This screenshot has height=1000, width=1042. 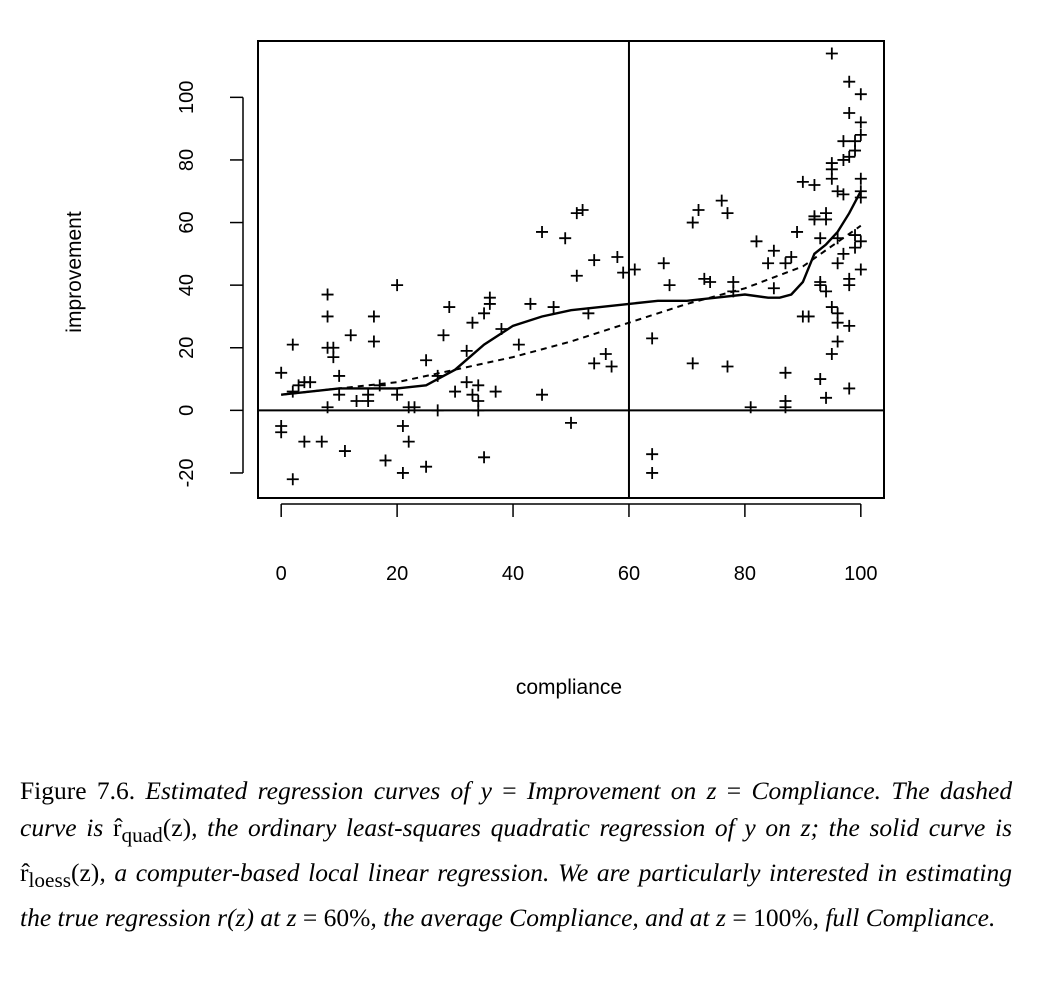 What do you see at coordinates (745, 574) in the screenshot?
I see `x-tick-label: 80` at bounding box center [745, 574].